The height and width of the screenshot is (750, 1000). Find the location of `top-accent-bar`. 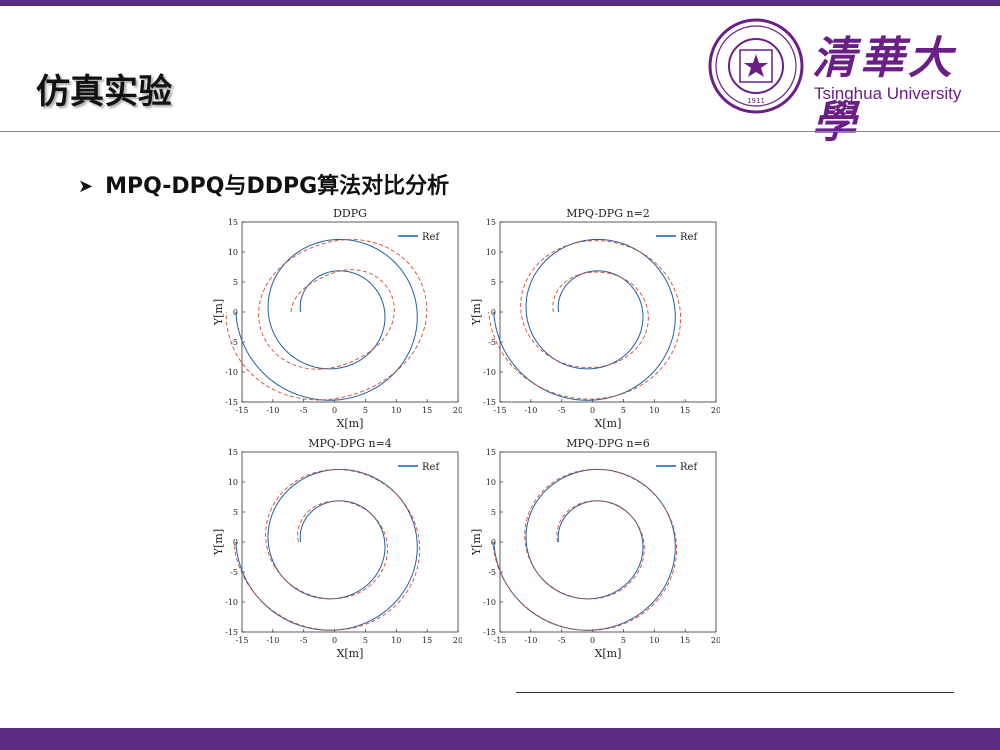

top-accent-bar is located at coordinates (500, 3).